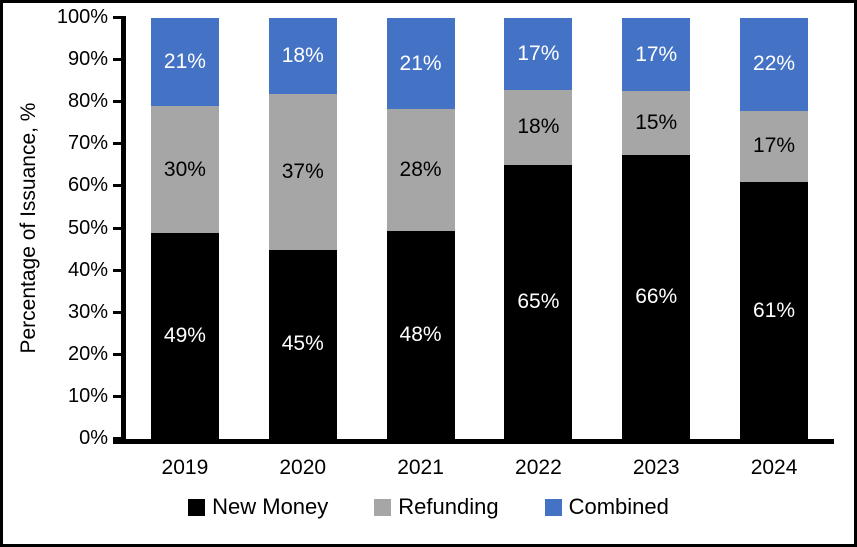 The width and height of the screenshot is (857, 547). Describe the element at coordinates (538, 127) in the screenshot. I see `bar-segment-refunding: 18%` at that location.